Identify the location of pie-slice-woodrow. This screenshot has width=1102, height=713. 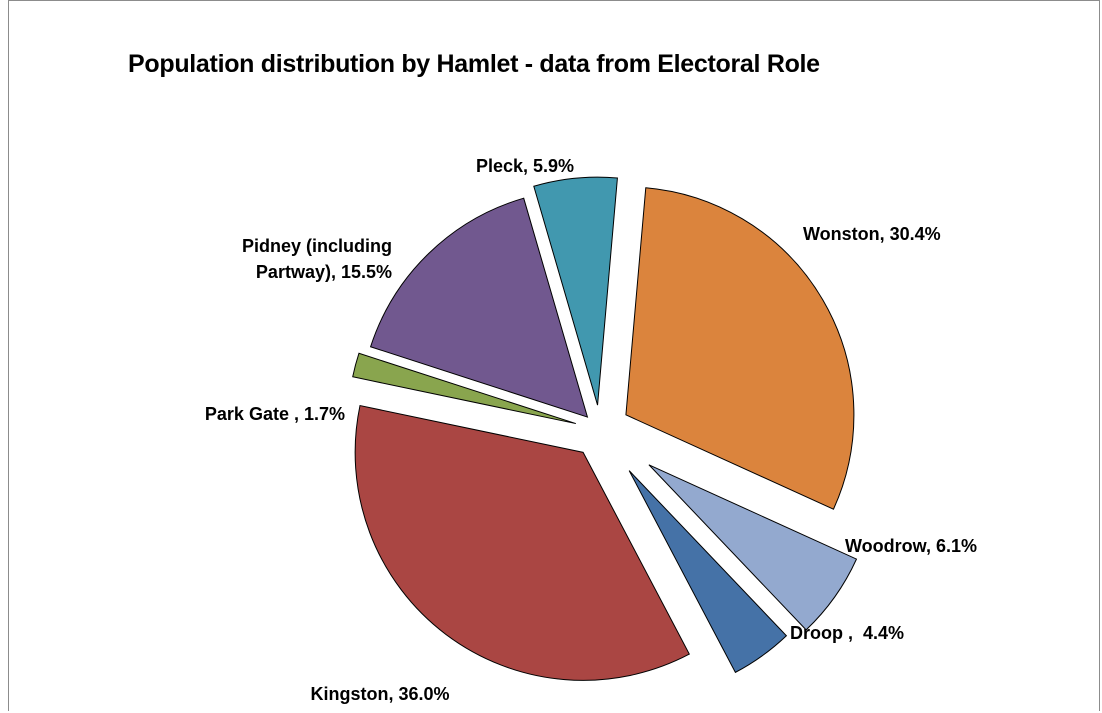
(753, 547).